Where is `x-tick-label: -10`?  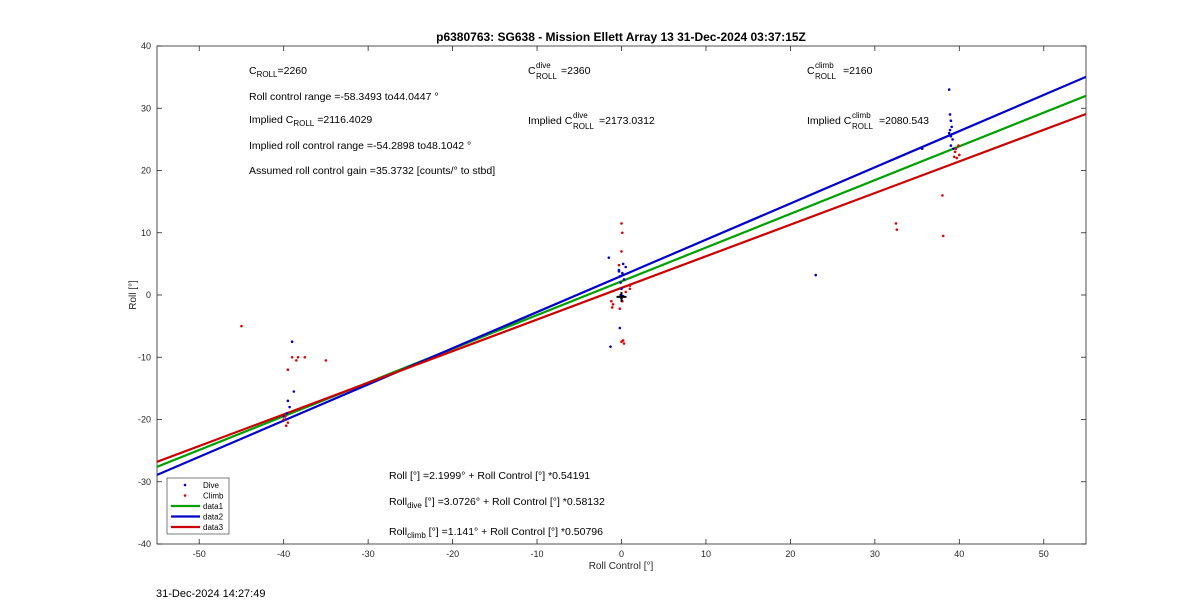
x-tick-label: -10 is located at coordinates (537, 554).